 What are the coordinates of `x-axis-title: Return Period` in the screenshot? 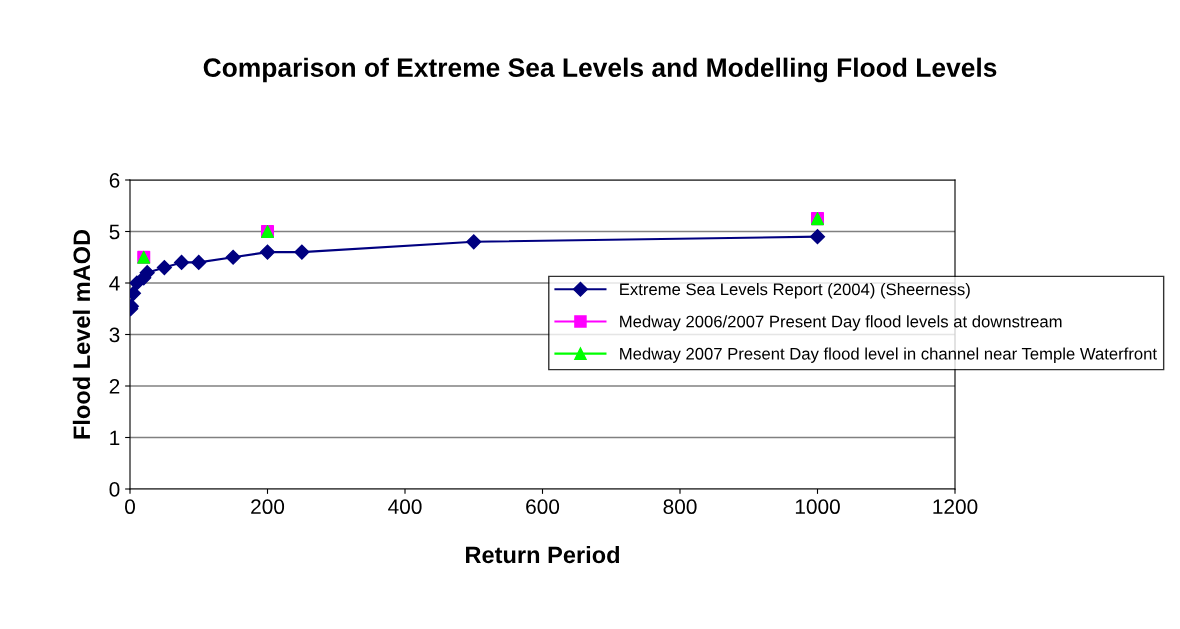 It's located at (542, 554).